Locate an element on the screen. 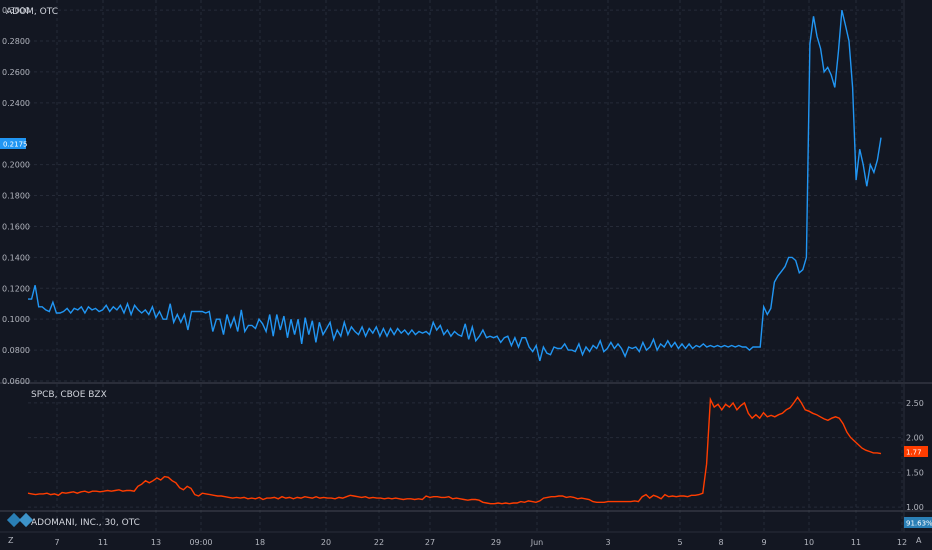  adom-pane-title: ADOM, OTC is located at coordinates (32, 12).